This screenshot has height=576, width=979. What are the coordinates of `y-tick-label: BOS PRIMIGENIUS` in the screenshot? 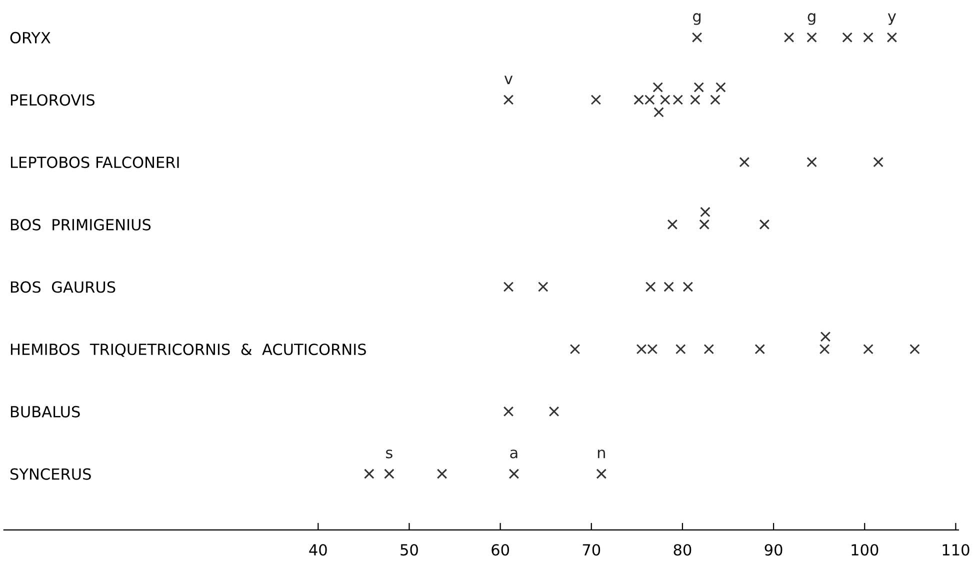 It's located at (80, 224).